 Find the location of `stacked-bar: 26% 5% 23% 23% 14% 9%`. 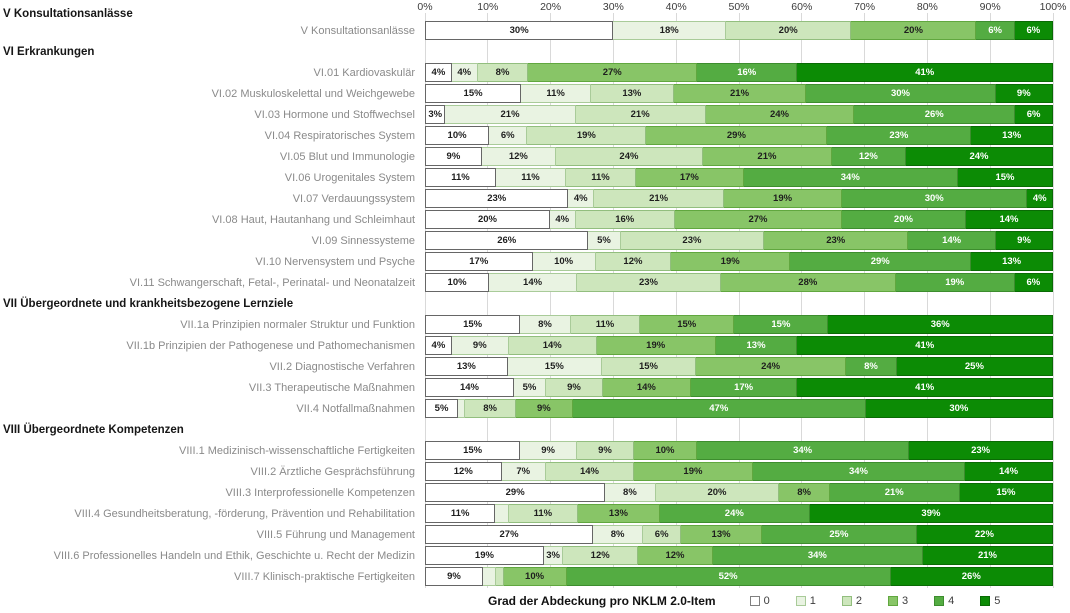

stacked-bar: 26% 5% 23% 23% 14% 9% is located at coordinates (739, 240).